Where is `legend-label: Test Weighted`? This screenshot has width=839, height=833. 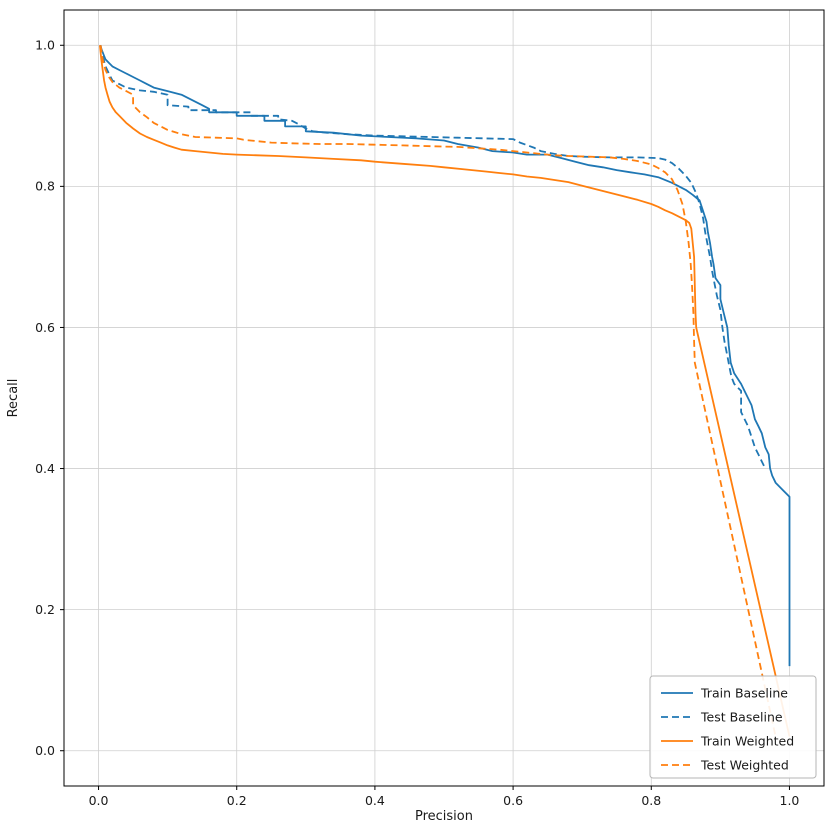 legend-label: Test Weighted is located at coordinates (744, 764).